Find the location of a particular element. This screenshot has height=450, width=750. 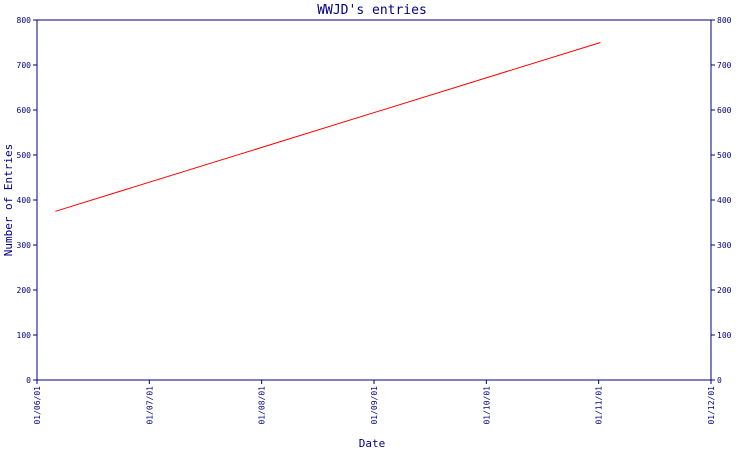

y-tick-label-left: 300 is located at coordinates (24, 245).